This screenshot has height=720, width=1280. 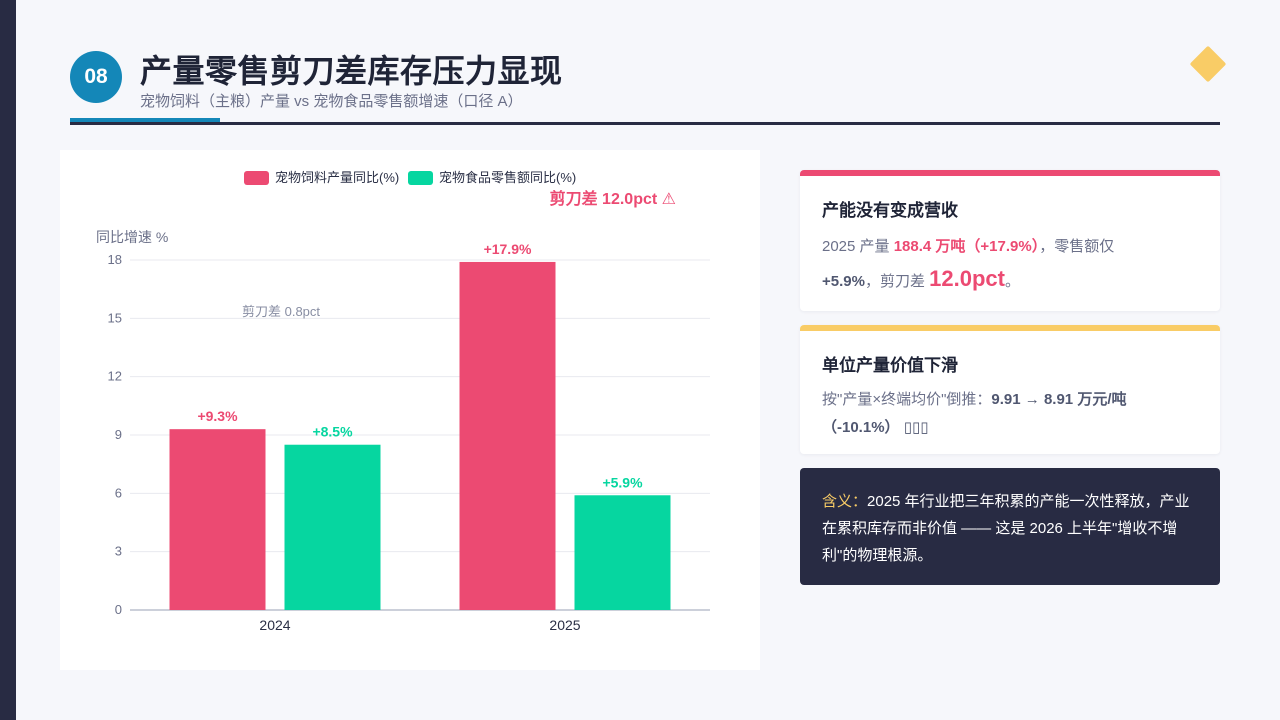 I want to click on section-number: 08, so click(x=96, y=76).